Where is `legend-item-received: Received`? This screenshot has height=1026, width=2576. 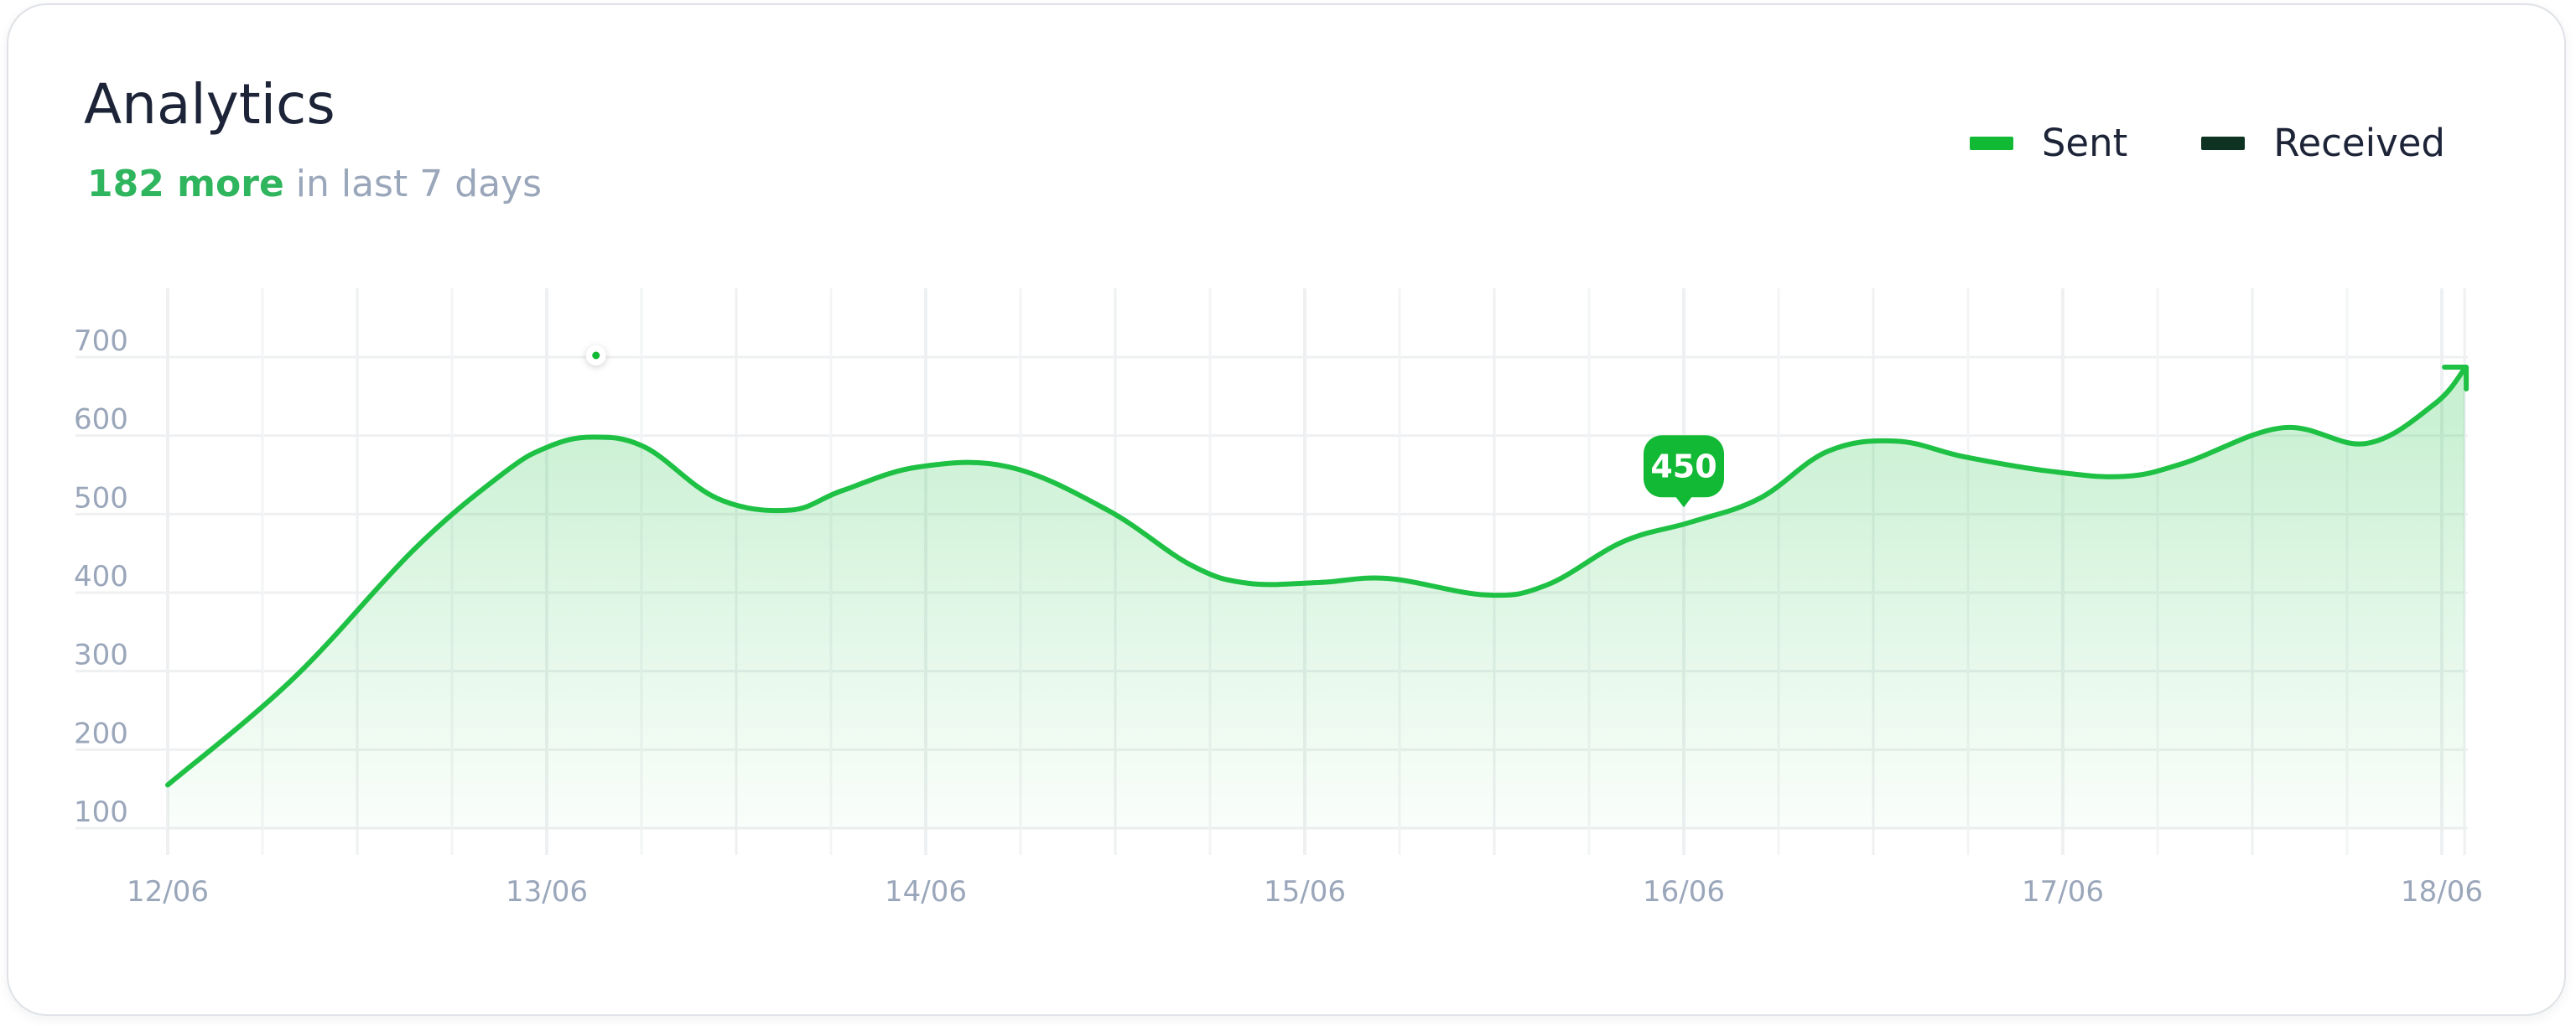 legend-item-received: Received is located at coordinates (2323, 143).